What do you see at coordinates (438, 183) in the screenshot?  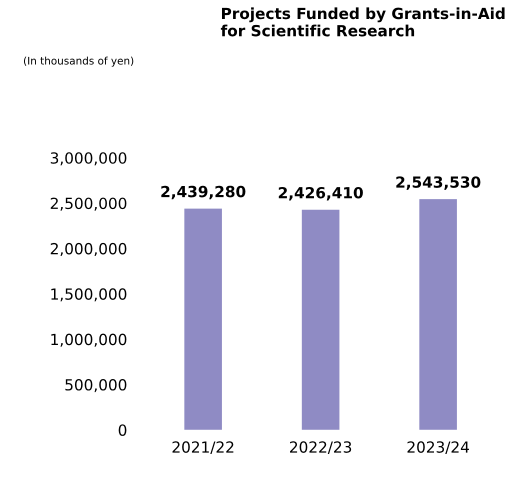 I see `data-label: 2,543,530` at bounding box center [438, 183].